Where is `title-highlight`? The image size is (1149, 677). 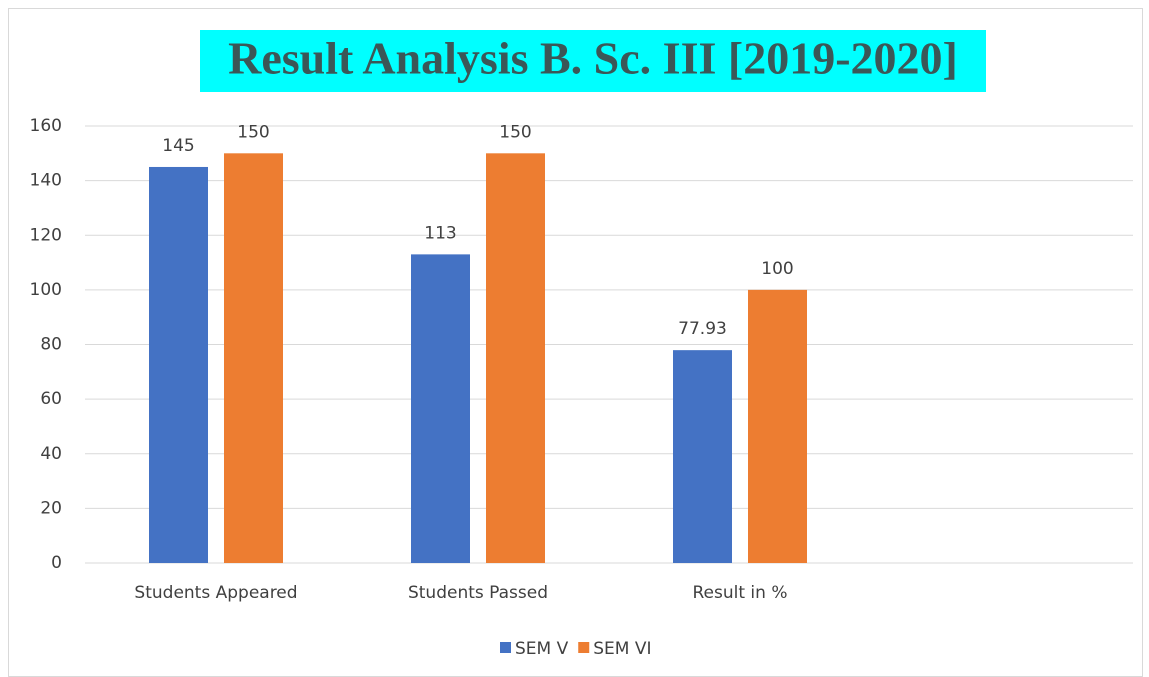 title-highlight is located at coordinates (593, 61).